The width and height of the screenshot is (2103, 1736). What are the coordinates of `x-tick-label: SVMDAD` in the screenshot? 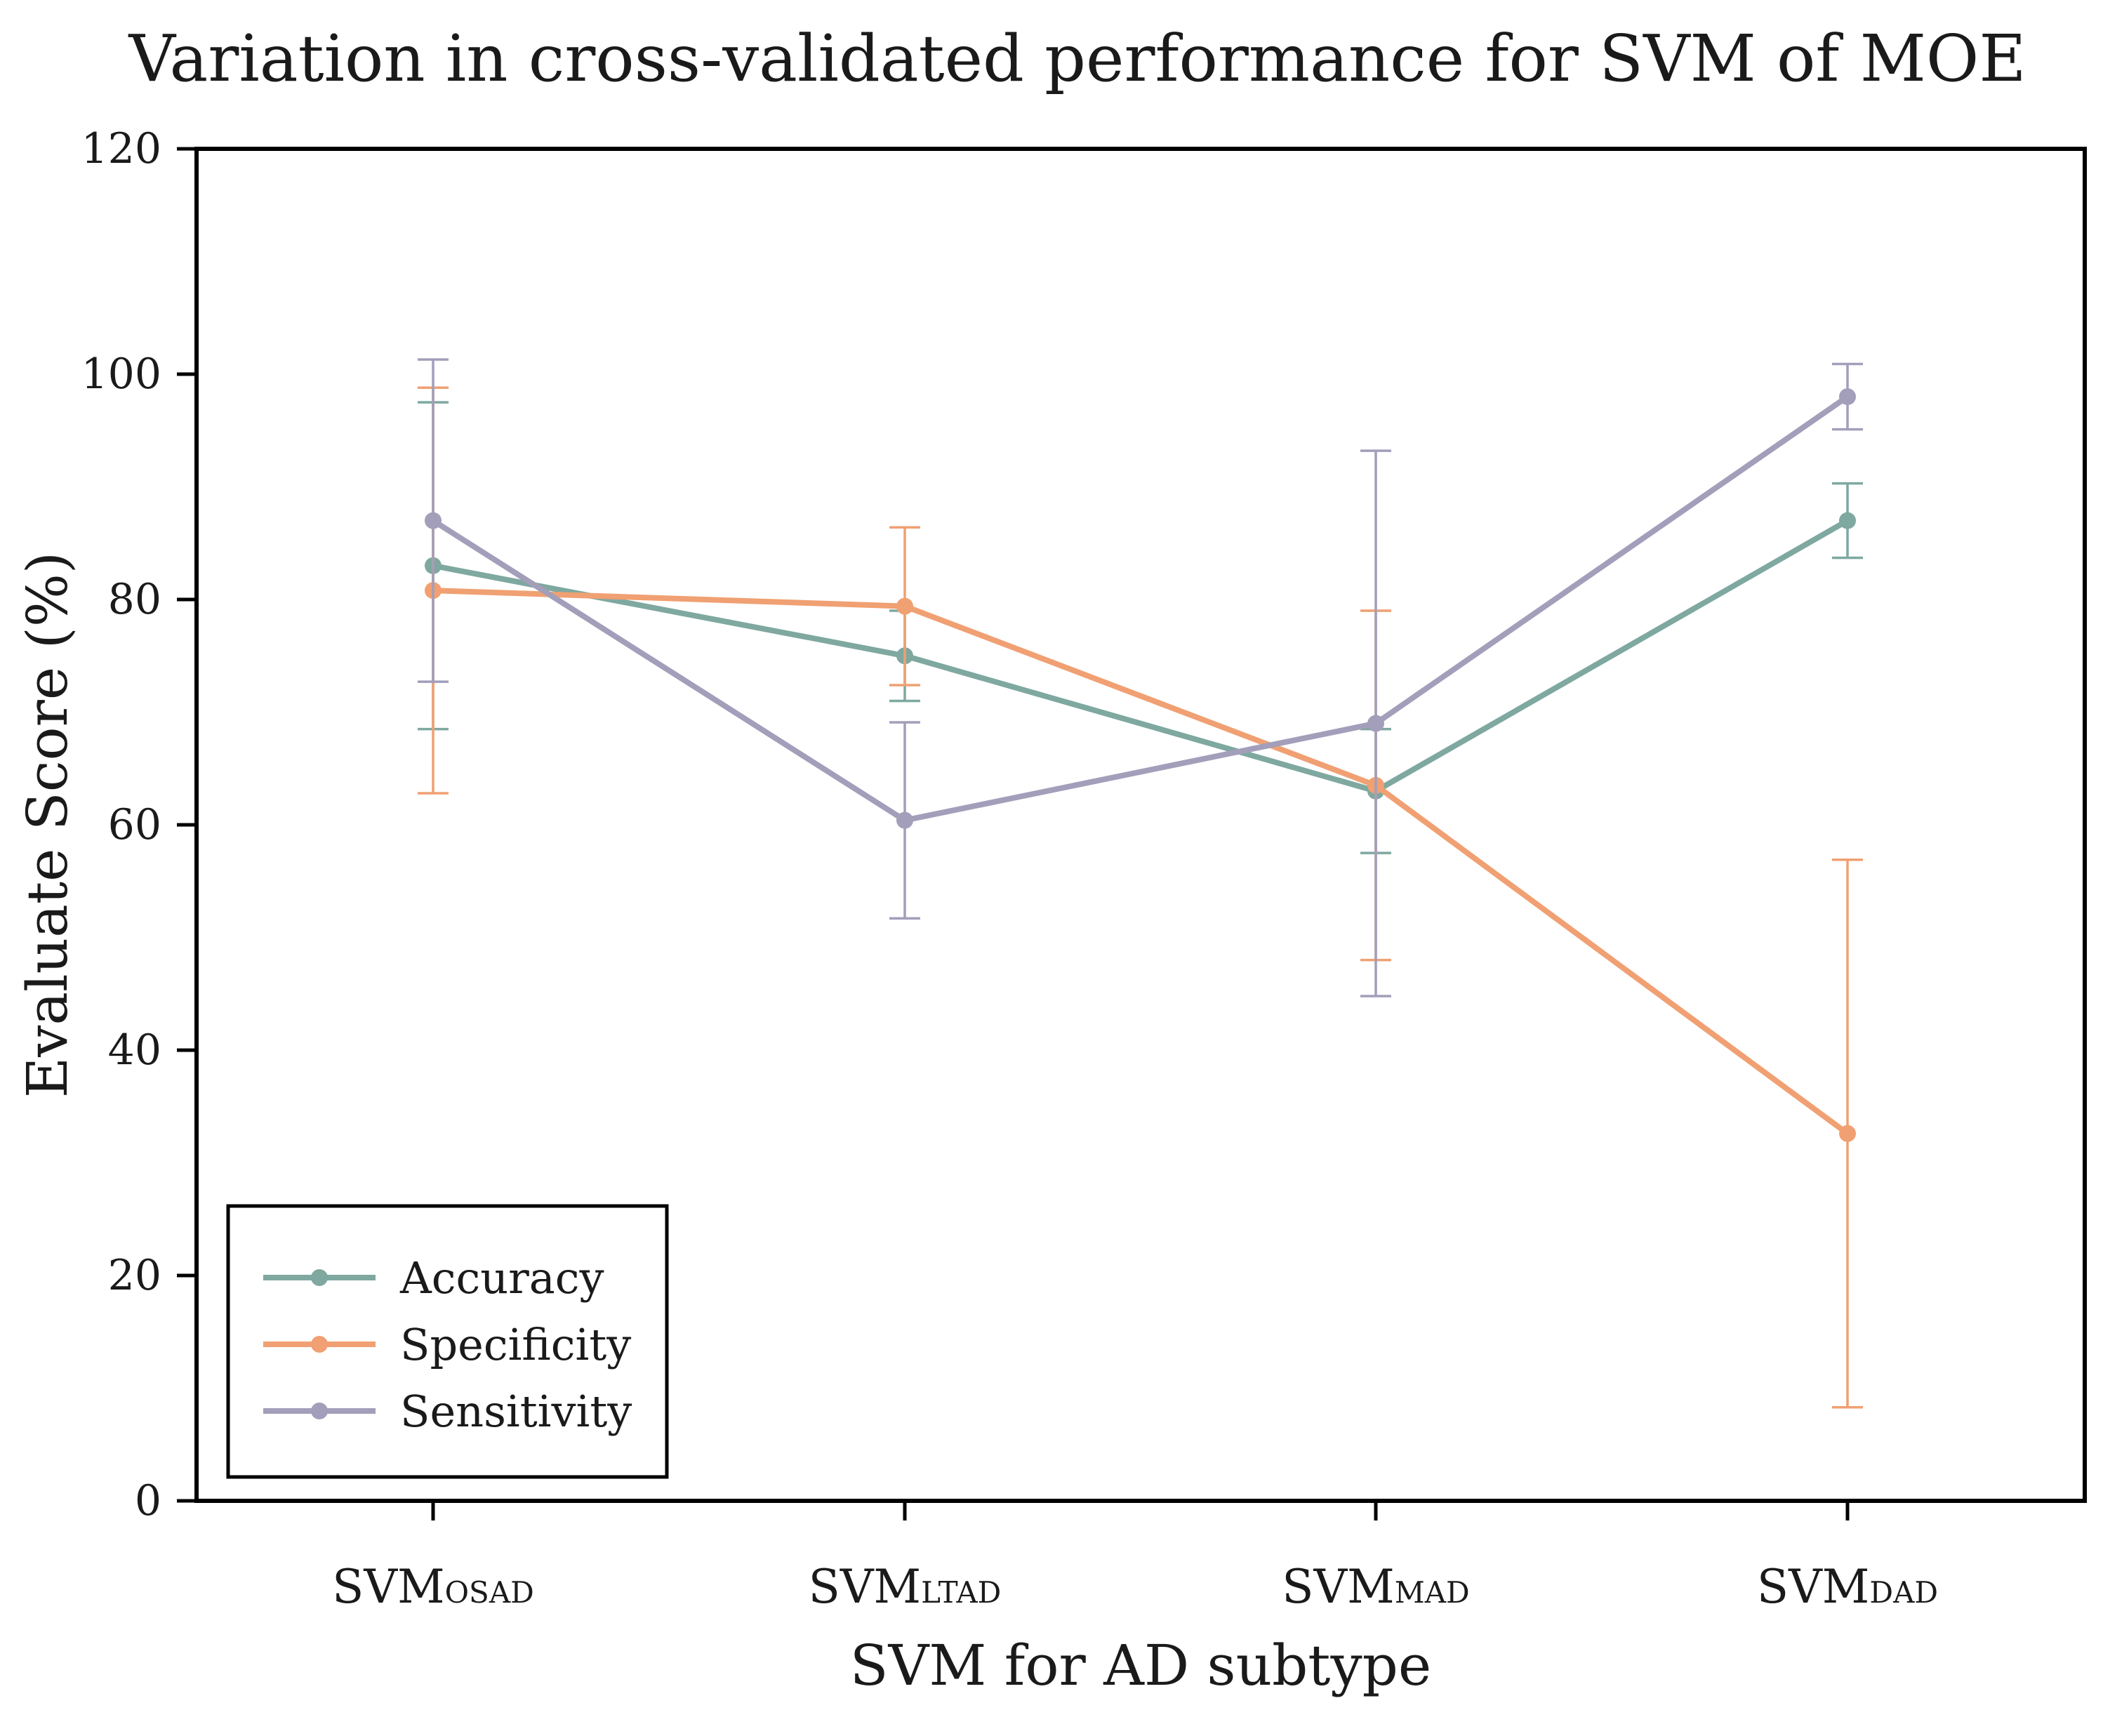 It's located at (1847, 1587).